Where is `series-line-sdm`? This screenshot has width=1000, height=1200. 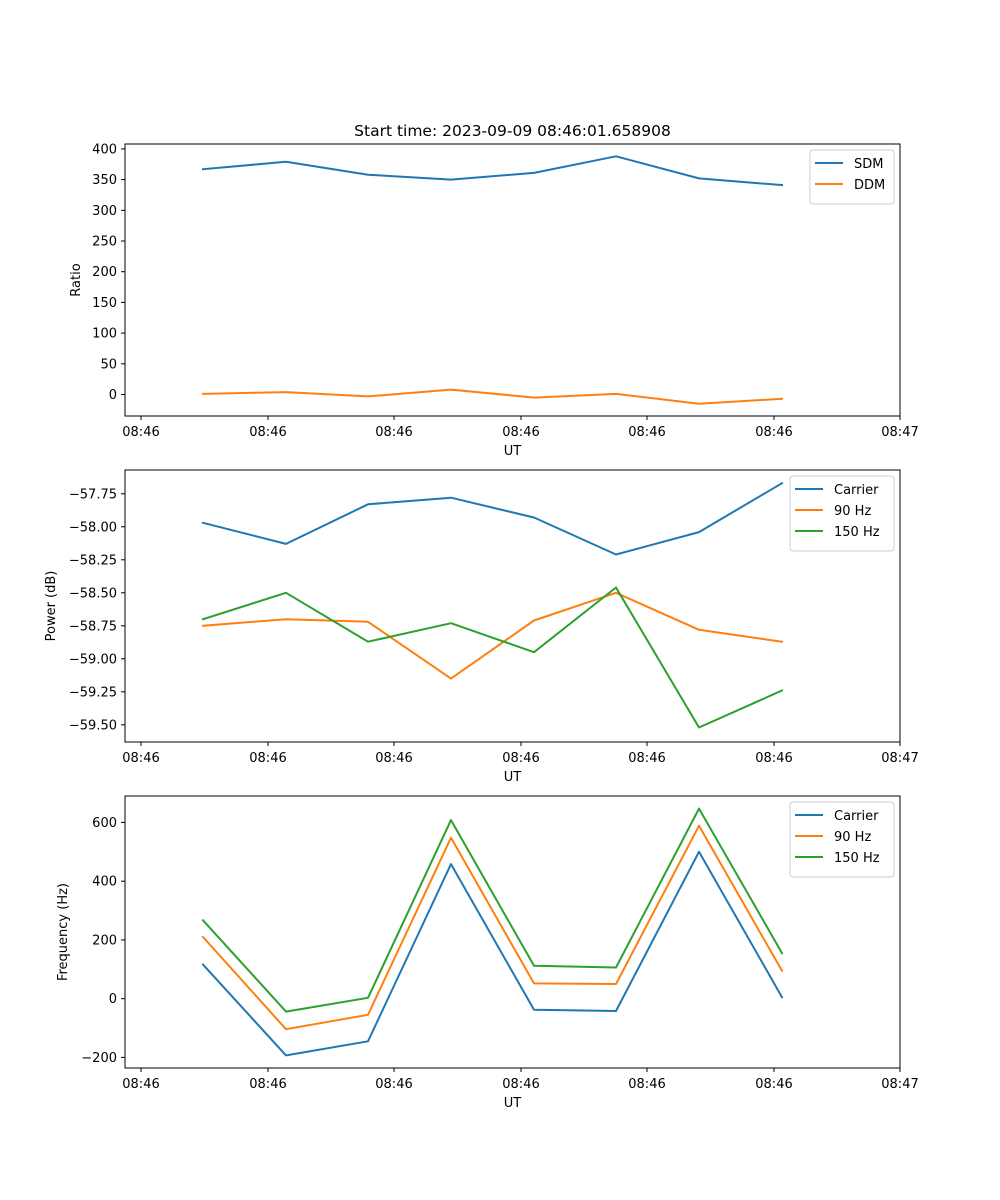
series-line-sdm is located at coordinates (492, 171).